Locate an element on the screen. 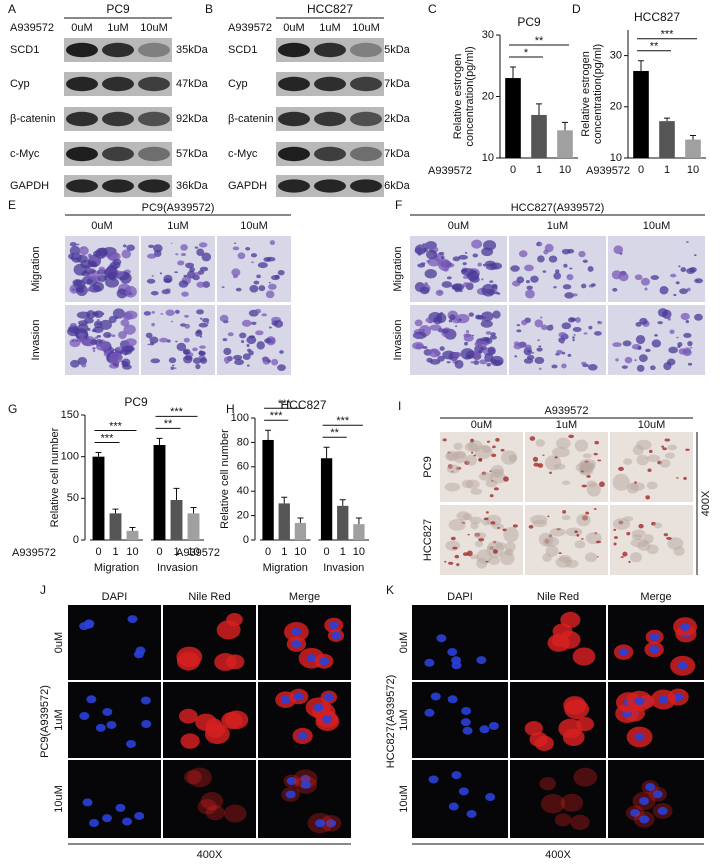  size-label: 57kDa is located at coordinates (394, 154).